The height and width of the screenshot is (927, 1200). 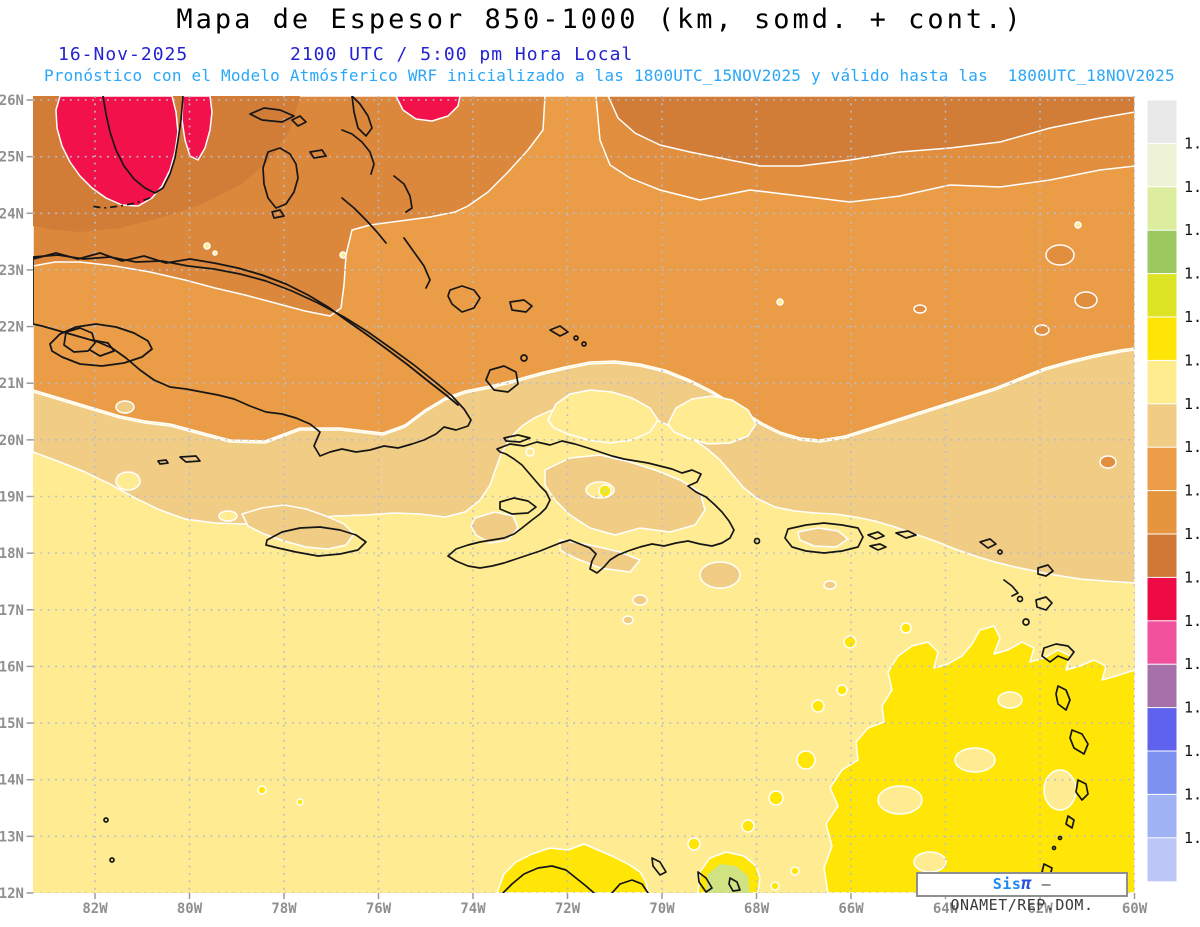 What do you see at coordinates (591, 507) in the screenshot?
I see `coast-hispaniola` at bounding box center [591, 507].